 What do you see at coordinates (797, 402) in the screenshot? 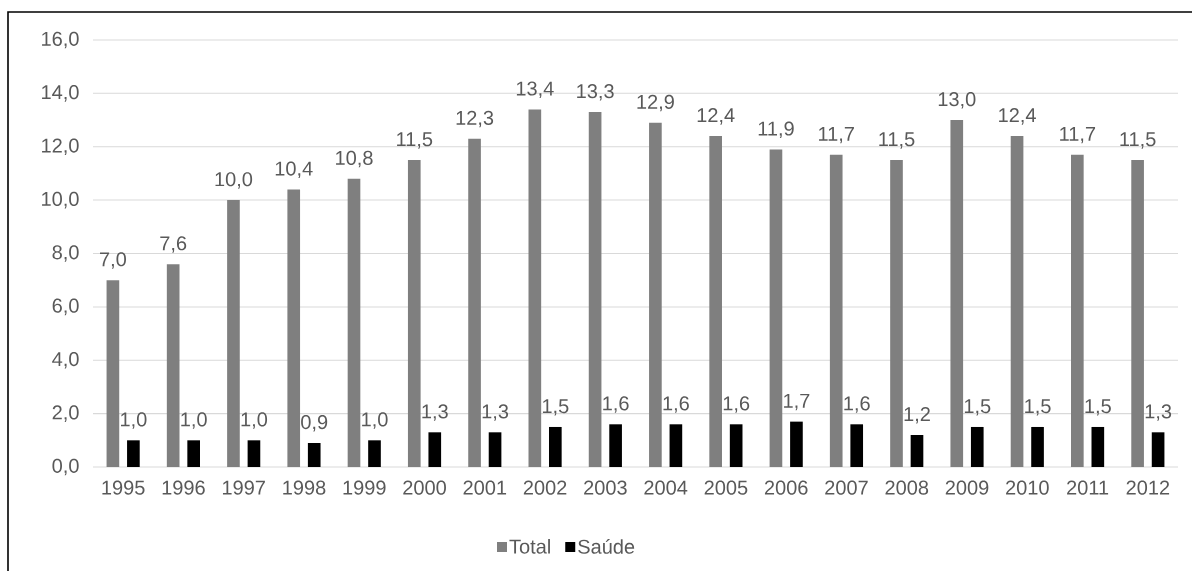
I see `data-label: 1,7` at bounding box center [797, 402].